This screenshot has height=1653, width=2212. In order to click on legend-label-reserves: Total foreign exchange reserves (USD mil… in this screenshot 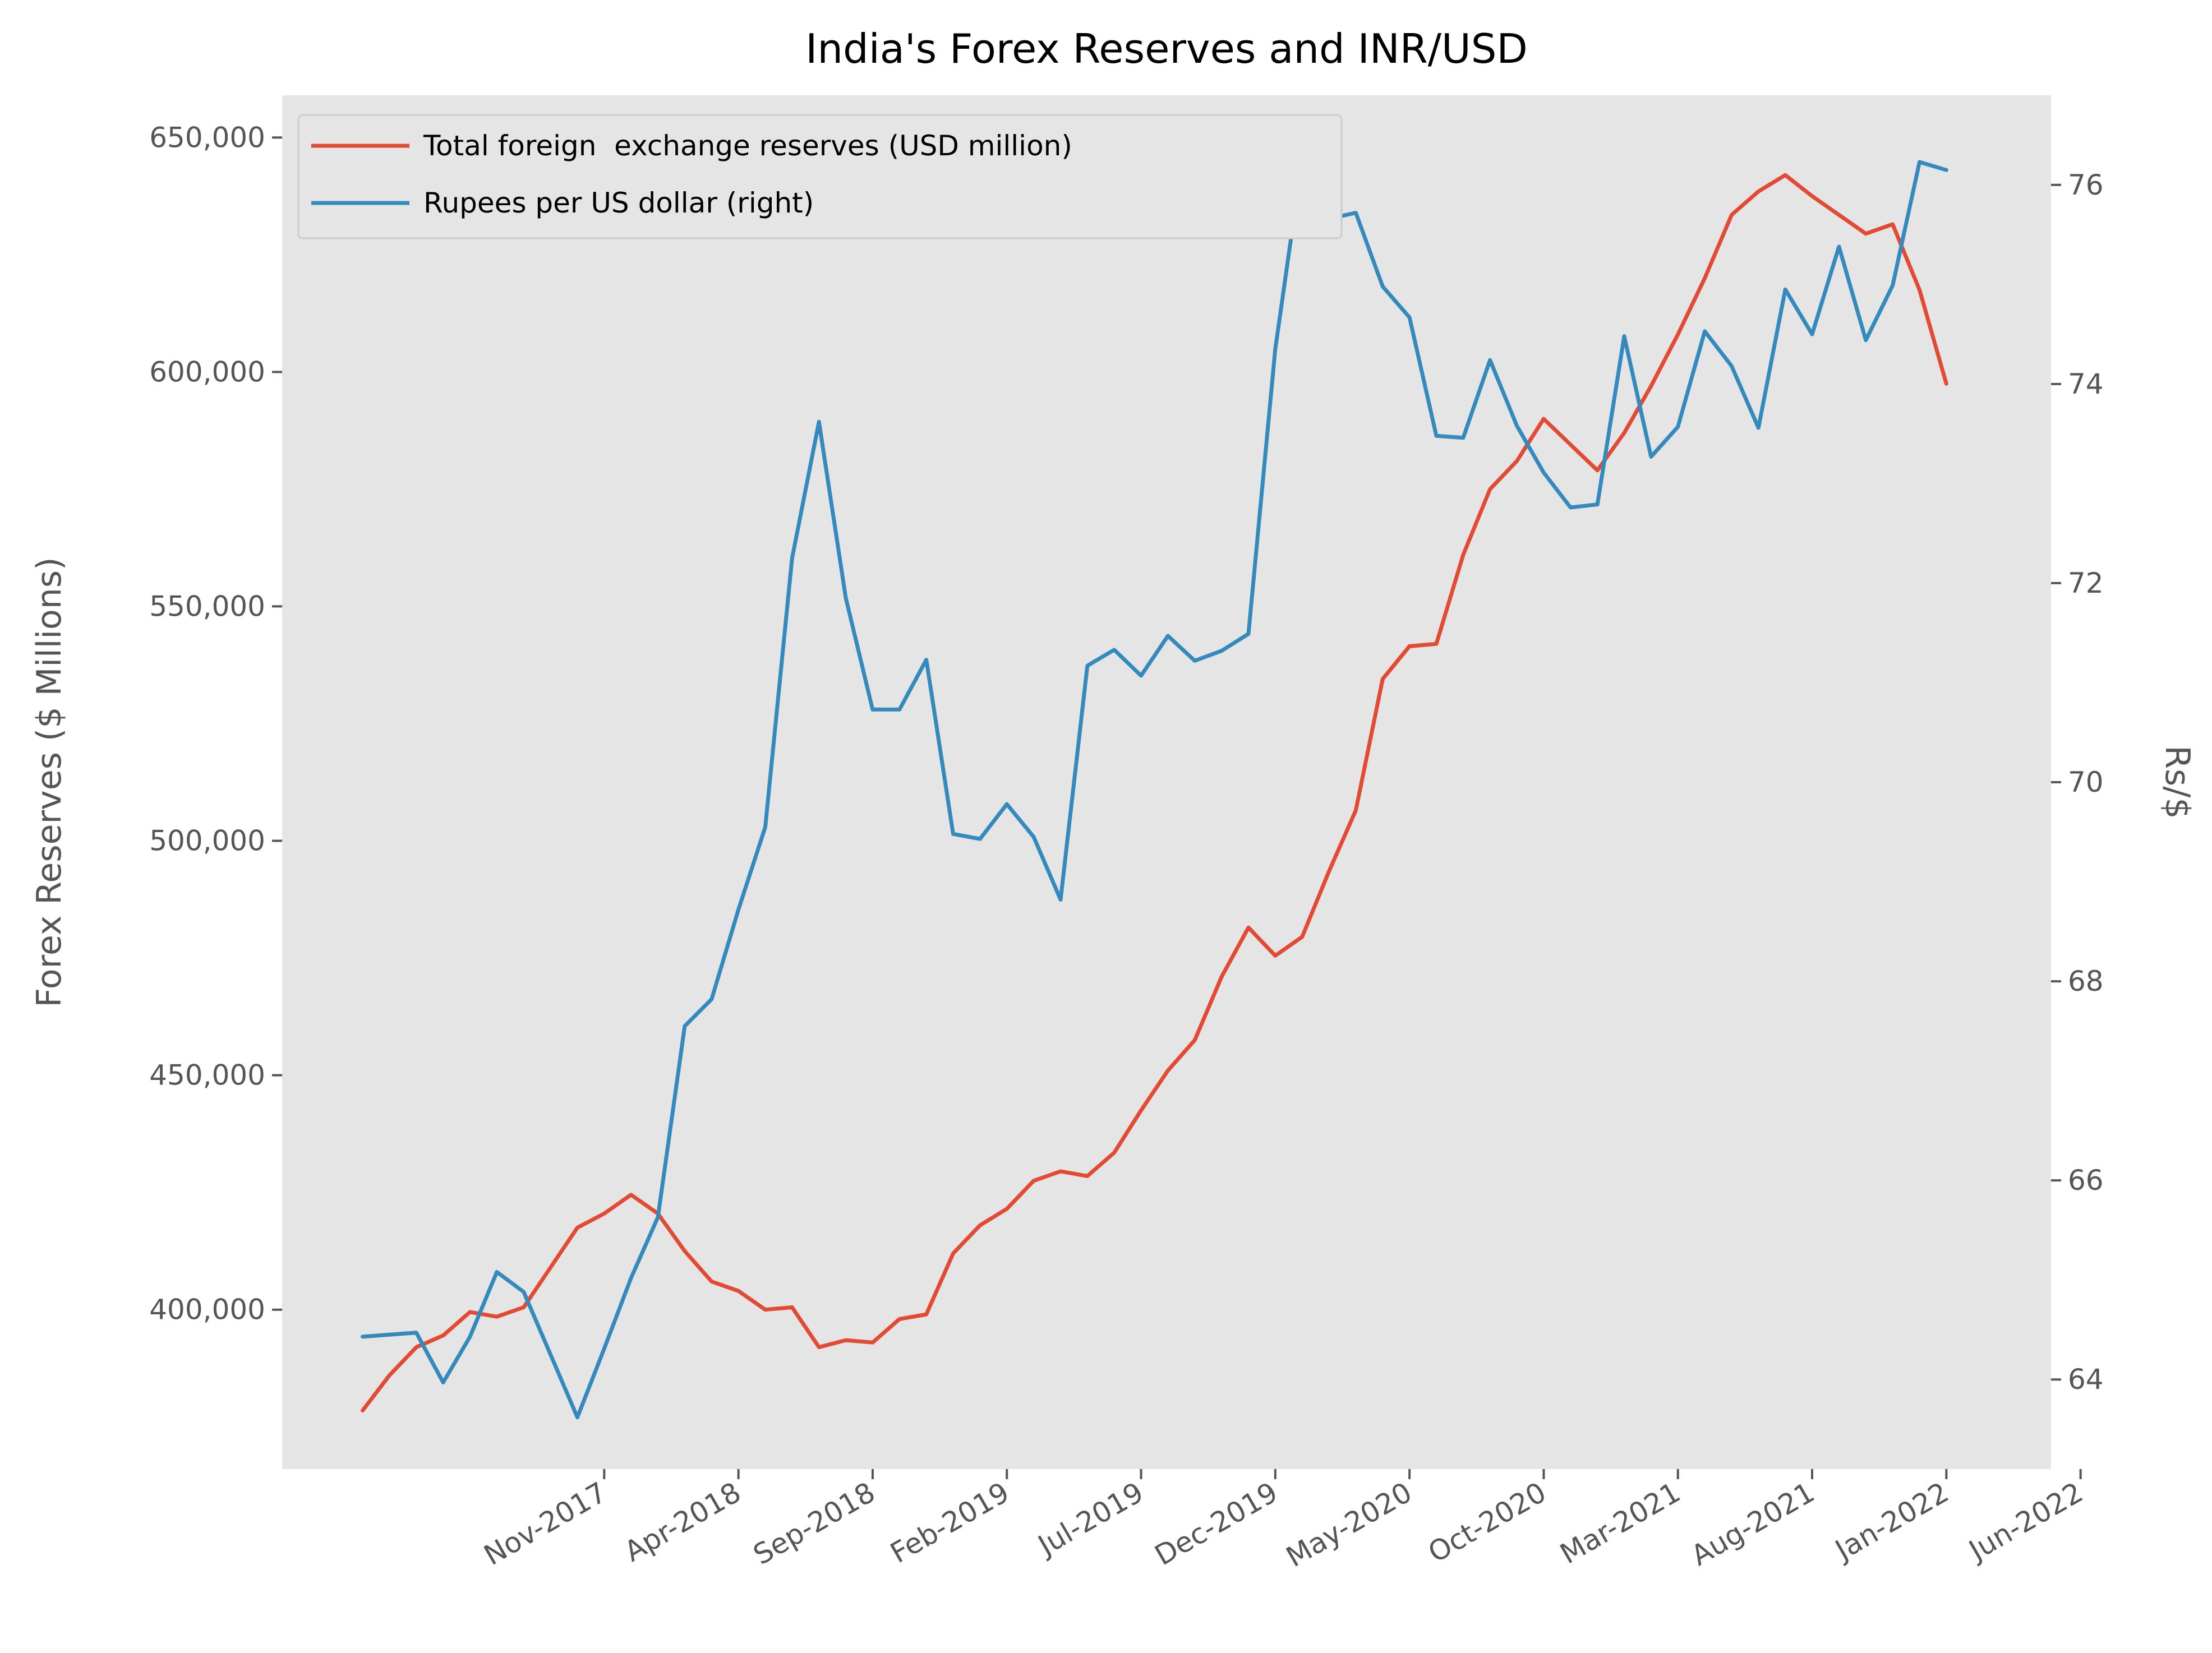, I will do `click(747, 146)`.